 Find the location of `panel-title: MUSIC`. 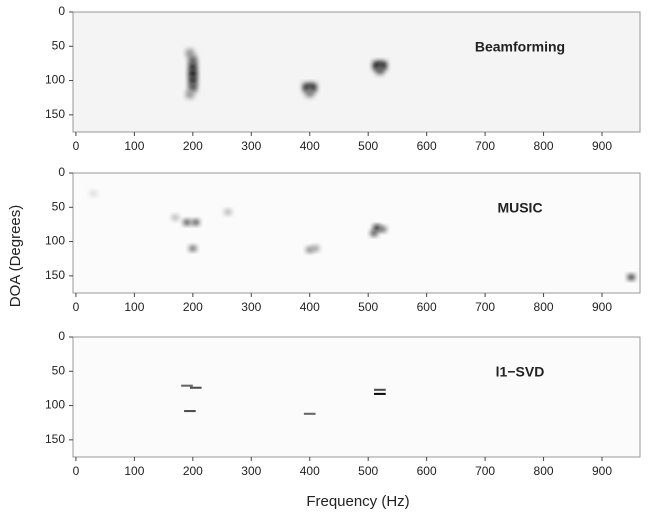

panel-title: MUSIC is located at coordinates (519, 208).